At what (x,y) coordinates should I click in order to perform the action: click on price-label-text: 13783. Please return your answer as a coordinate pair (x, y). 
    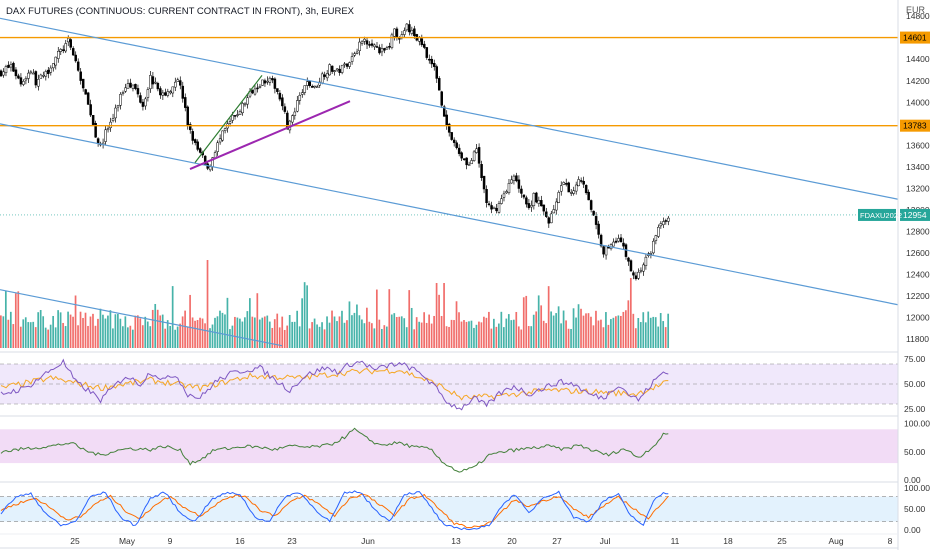
    Looking at the image, I should click on (915, 126).